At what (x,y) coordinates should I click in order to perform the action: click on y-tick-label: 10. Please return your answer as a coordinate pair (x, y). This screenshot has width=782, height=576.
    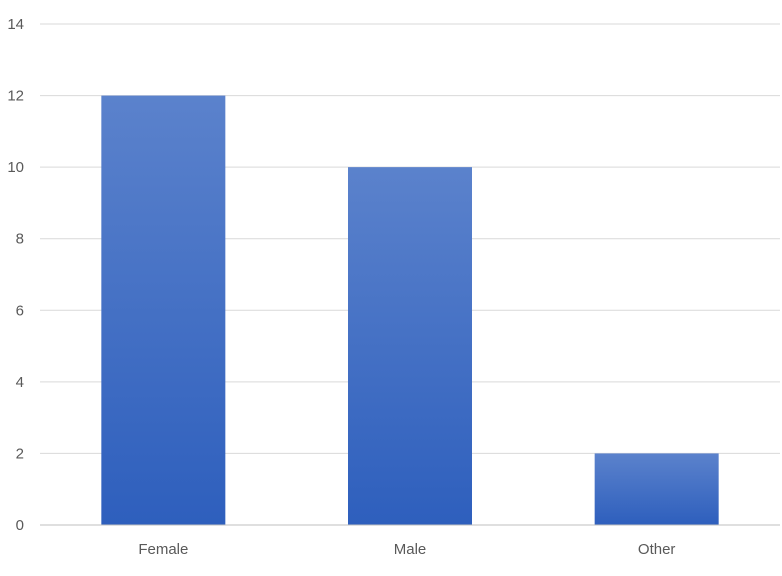
    Looking at the image, I should click on (15, 167).